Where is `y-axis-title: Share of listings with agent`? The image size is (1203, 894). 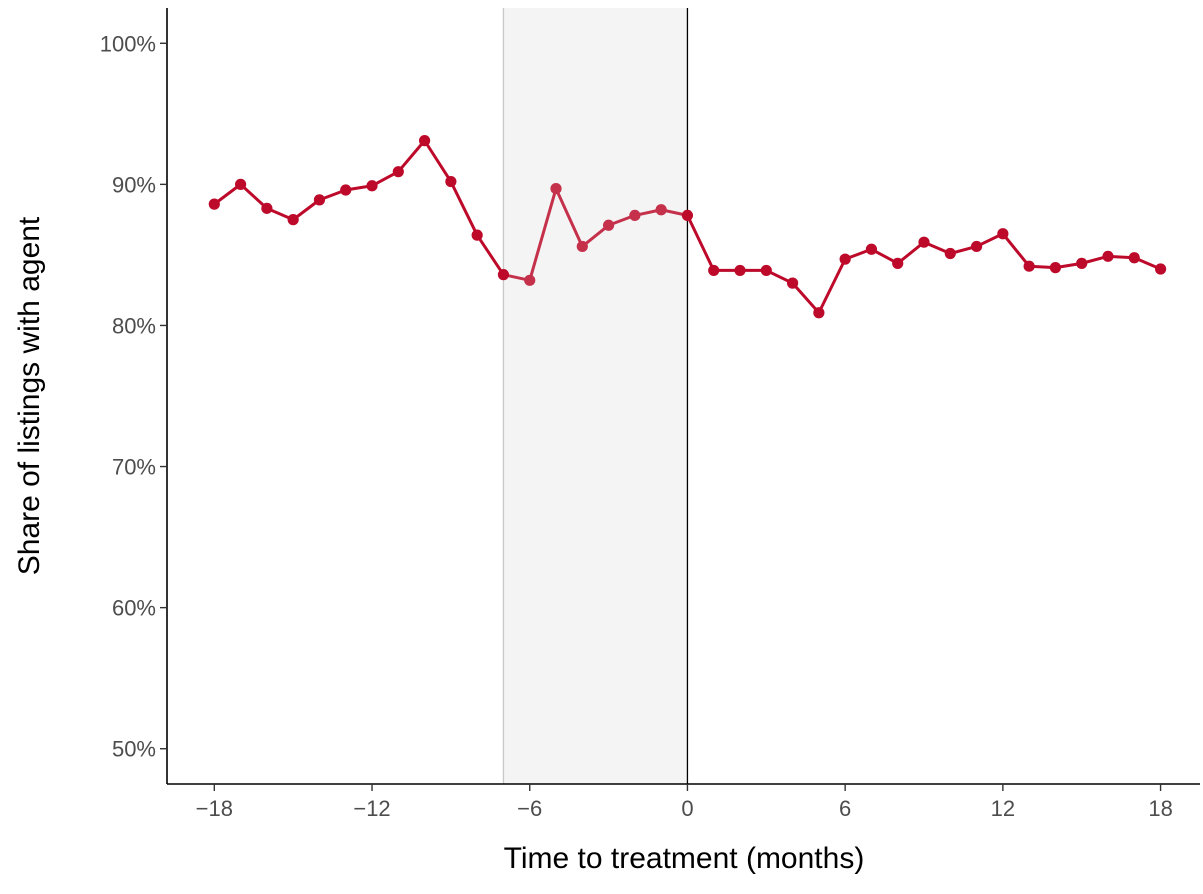 y-axis-title: Share of listings with agent is located at coordinates (29, 395).